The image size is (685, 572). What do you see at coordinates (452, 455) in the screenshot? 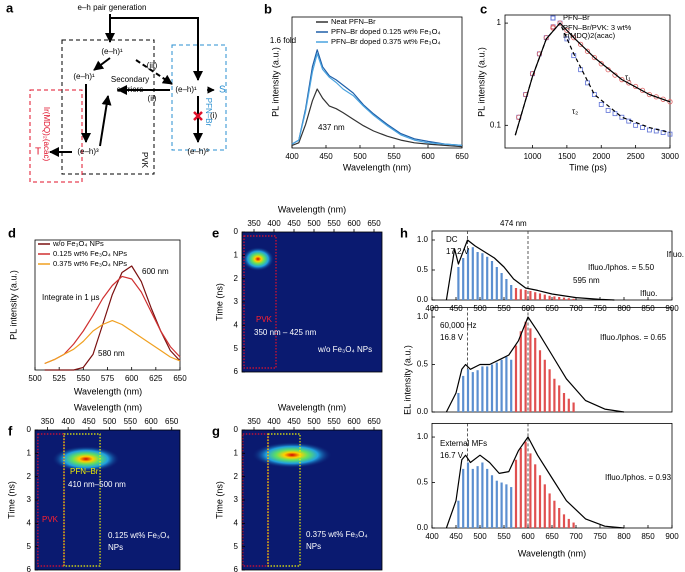
I see `annotation: 16.7 V` at bounding box center [452, 455].